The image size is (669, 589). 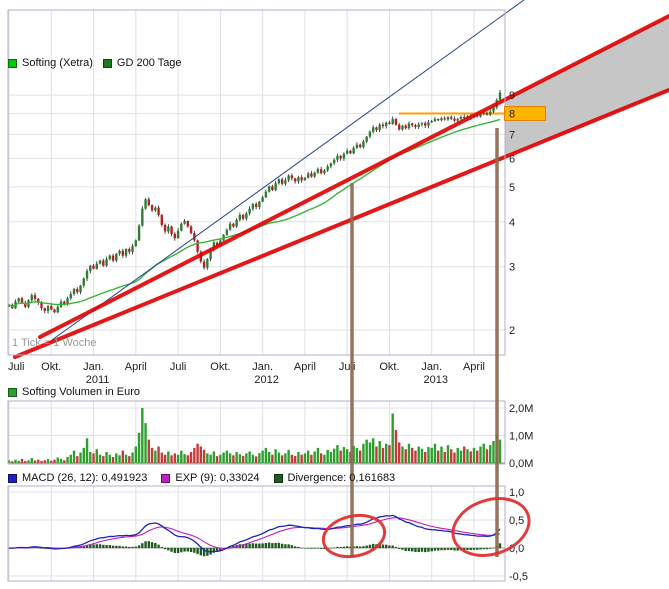 What do you see at coordinates (512, 114) in the screenshot?
I see `y-axis-label-highlight: 8` at bounding box center [512, 114].